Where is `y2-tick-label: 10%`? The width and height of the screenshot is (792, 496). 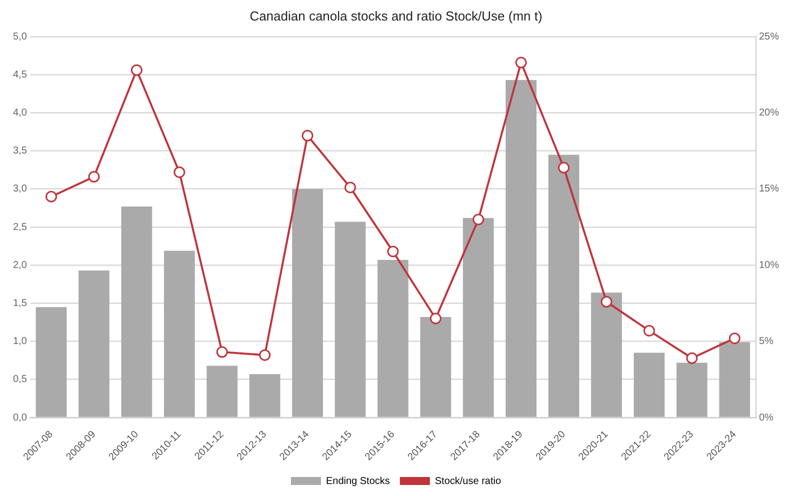 y2-tick-label: 10% is located at coordinates (769, 265).